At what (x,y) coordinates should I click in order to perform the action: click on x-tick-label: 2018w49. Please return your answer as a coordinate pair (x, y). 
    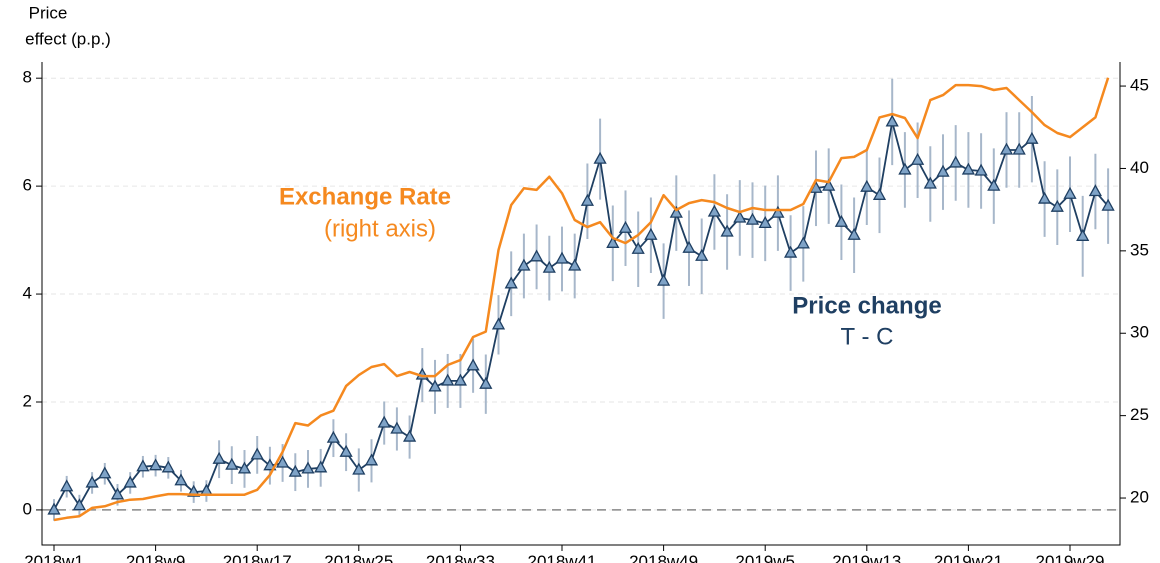
    Looking at the image, I should click on (663, 557).